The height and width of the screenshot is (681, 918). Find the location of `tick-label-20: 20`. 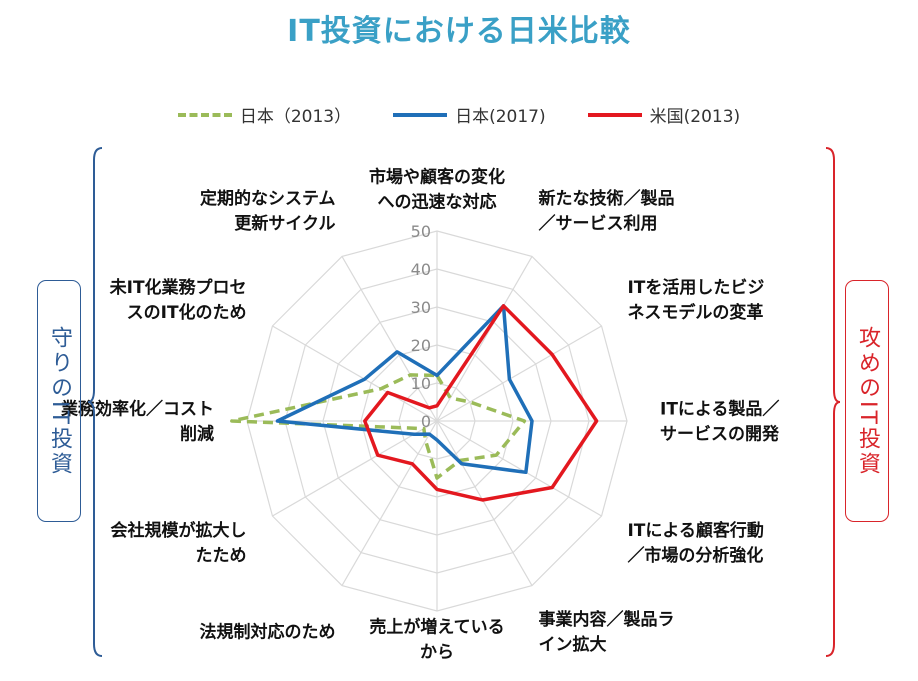

tick-label-20: 20 is located at coordinates (421, 345).